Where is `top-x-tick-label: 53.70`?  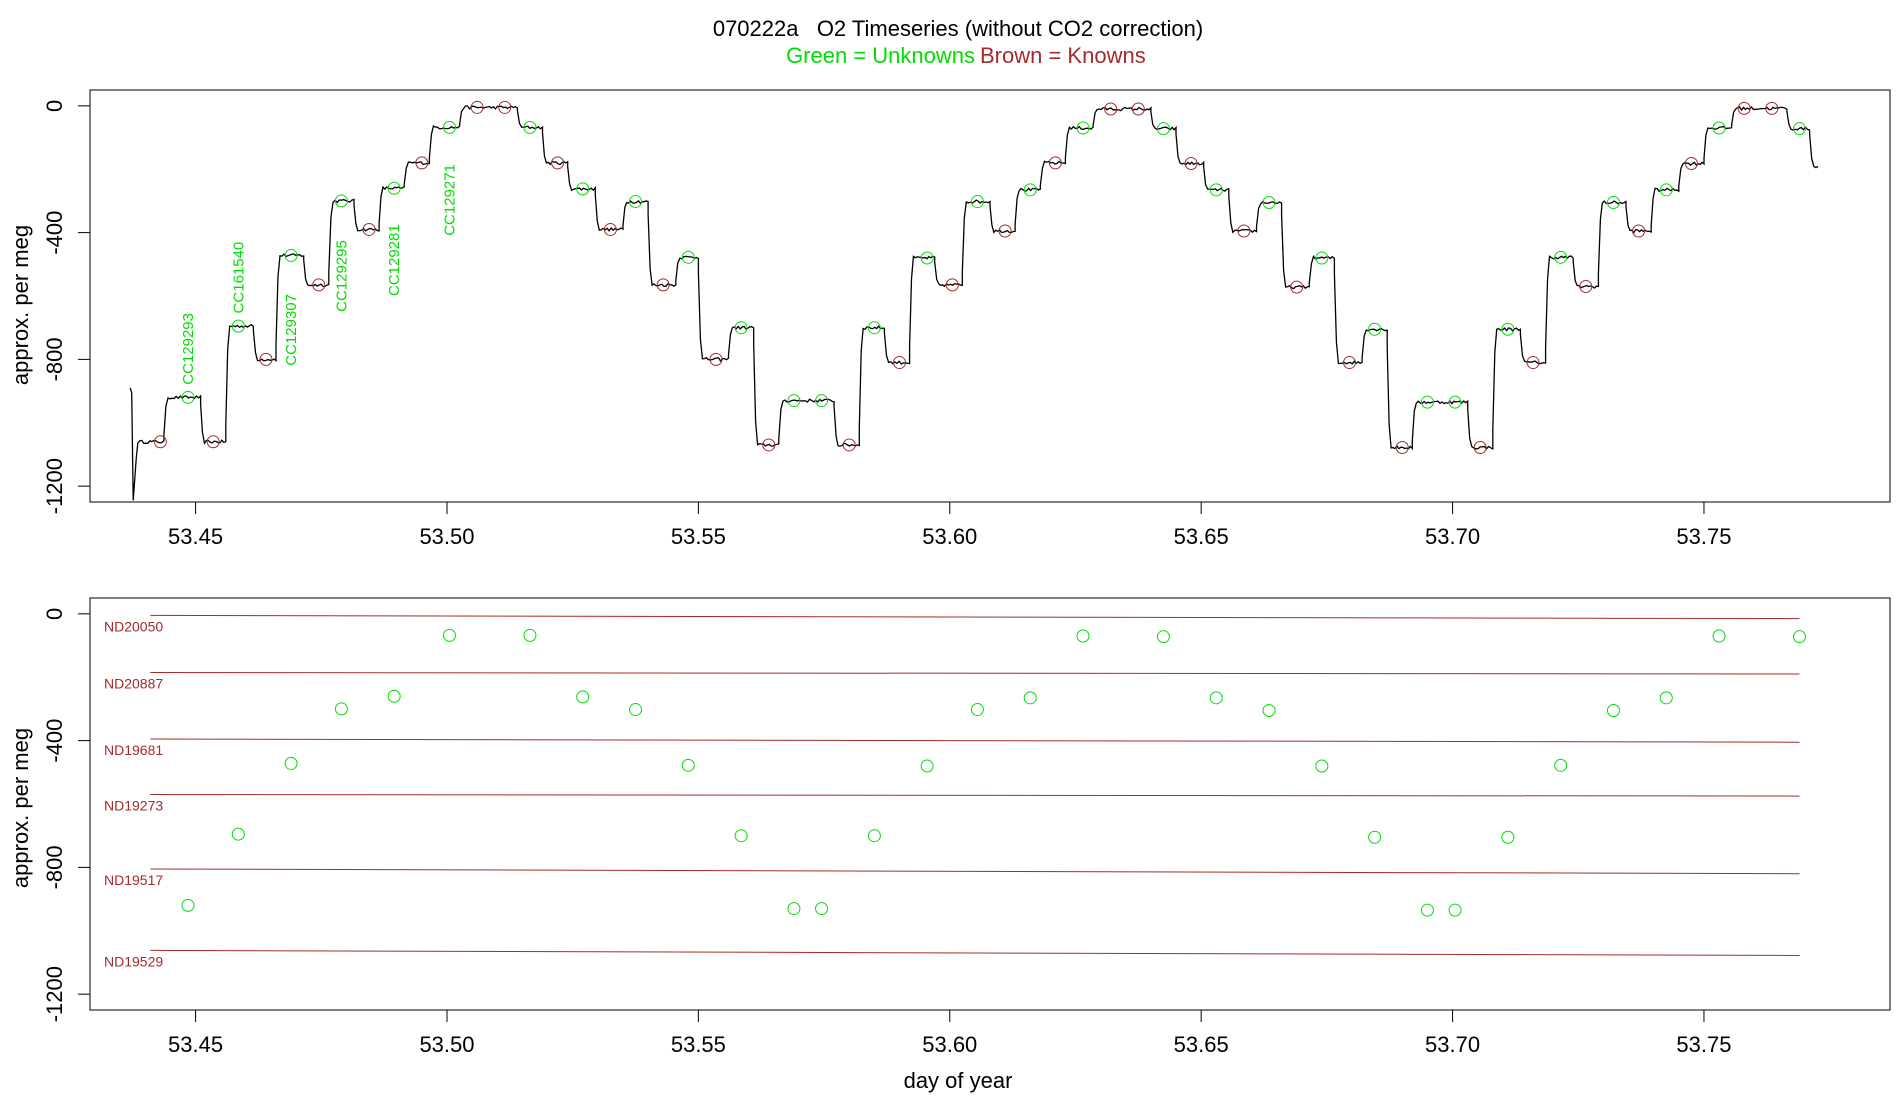 top-x-tick-label: 53.70 is located at coordinates (1452, 536).